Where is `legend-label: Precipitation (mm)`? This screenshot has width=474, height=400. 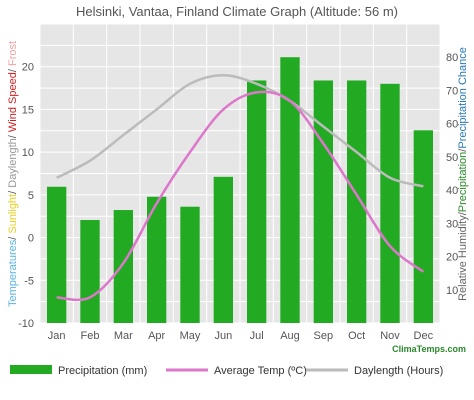
legend-label: Precipitation (mm) is located at coordinates (102, 371).